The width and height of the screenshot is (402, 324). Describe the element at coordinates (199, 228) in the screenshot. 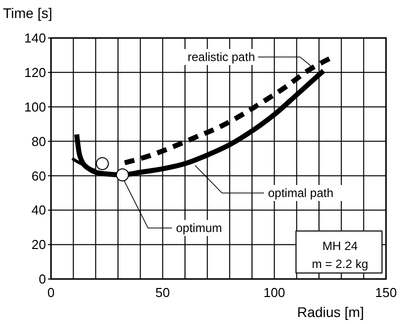

I see `annotation: optimum` at that location.